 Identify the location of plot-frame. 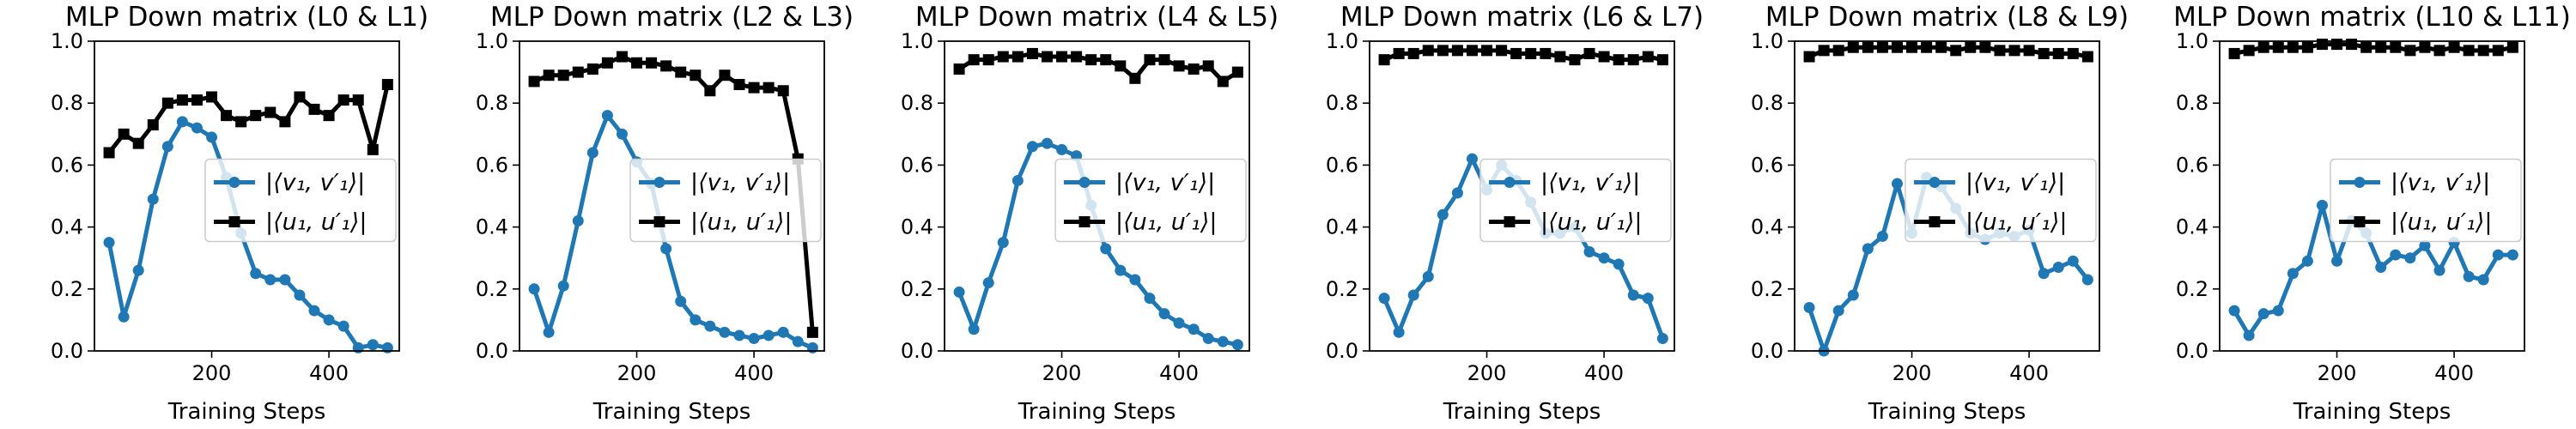
(2372, 196).